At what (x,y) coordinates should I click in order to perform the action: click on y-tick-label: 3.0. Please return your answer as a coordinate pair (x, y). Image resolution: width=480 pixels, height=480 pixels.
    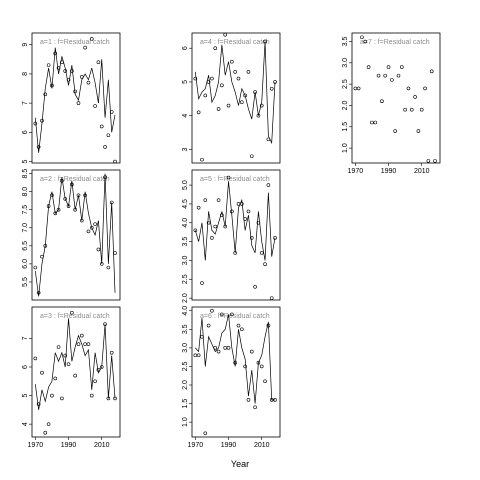
    Looking at the image, I should click on (345, 63).